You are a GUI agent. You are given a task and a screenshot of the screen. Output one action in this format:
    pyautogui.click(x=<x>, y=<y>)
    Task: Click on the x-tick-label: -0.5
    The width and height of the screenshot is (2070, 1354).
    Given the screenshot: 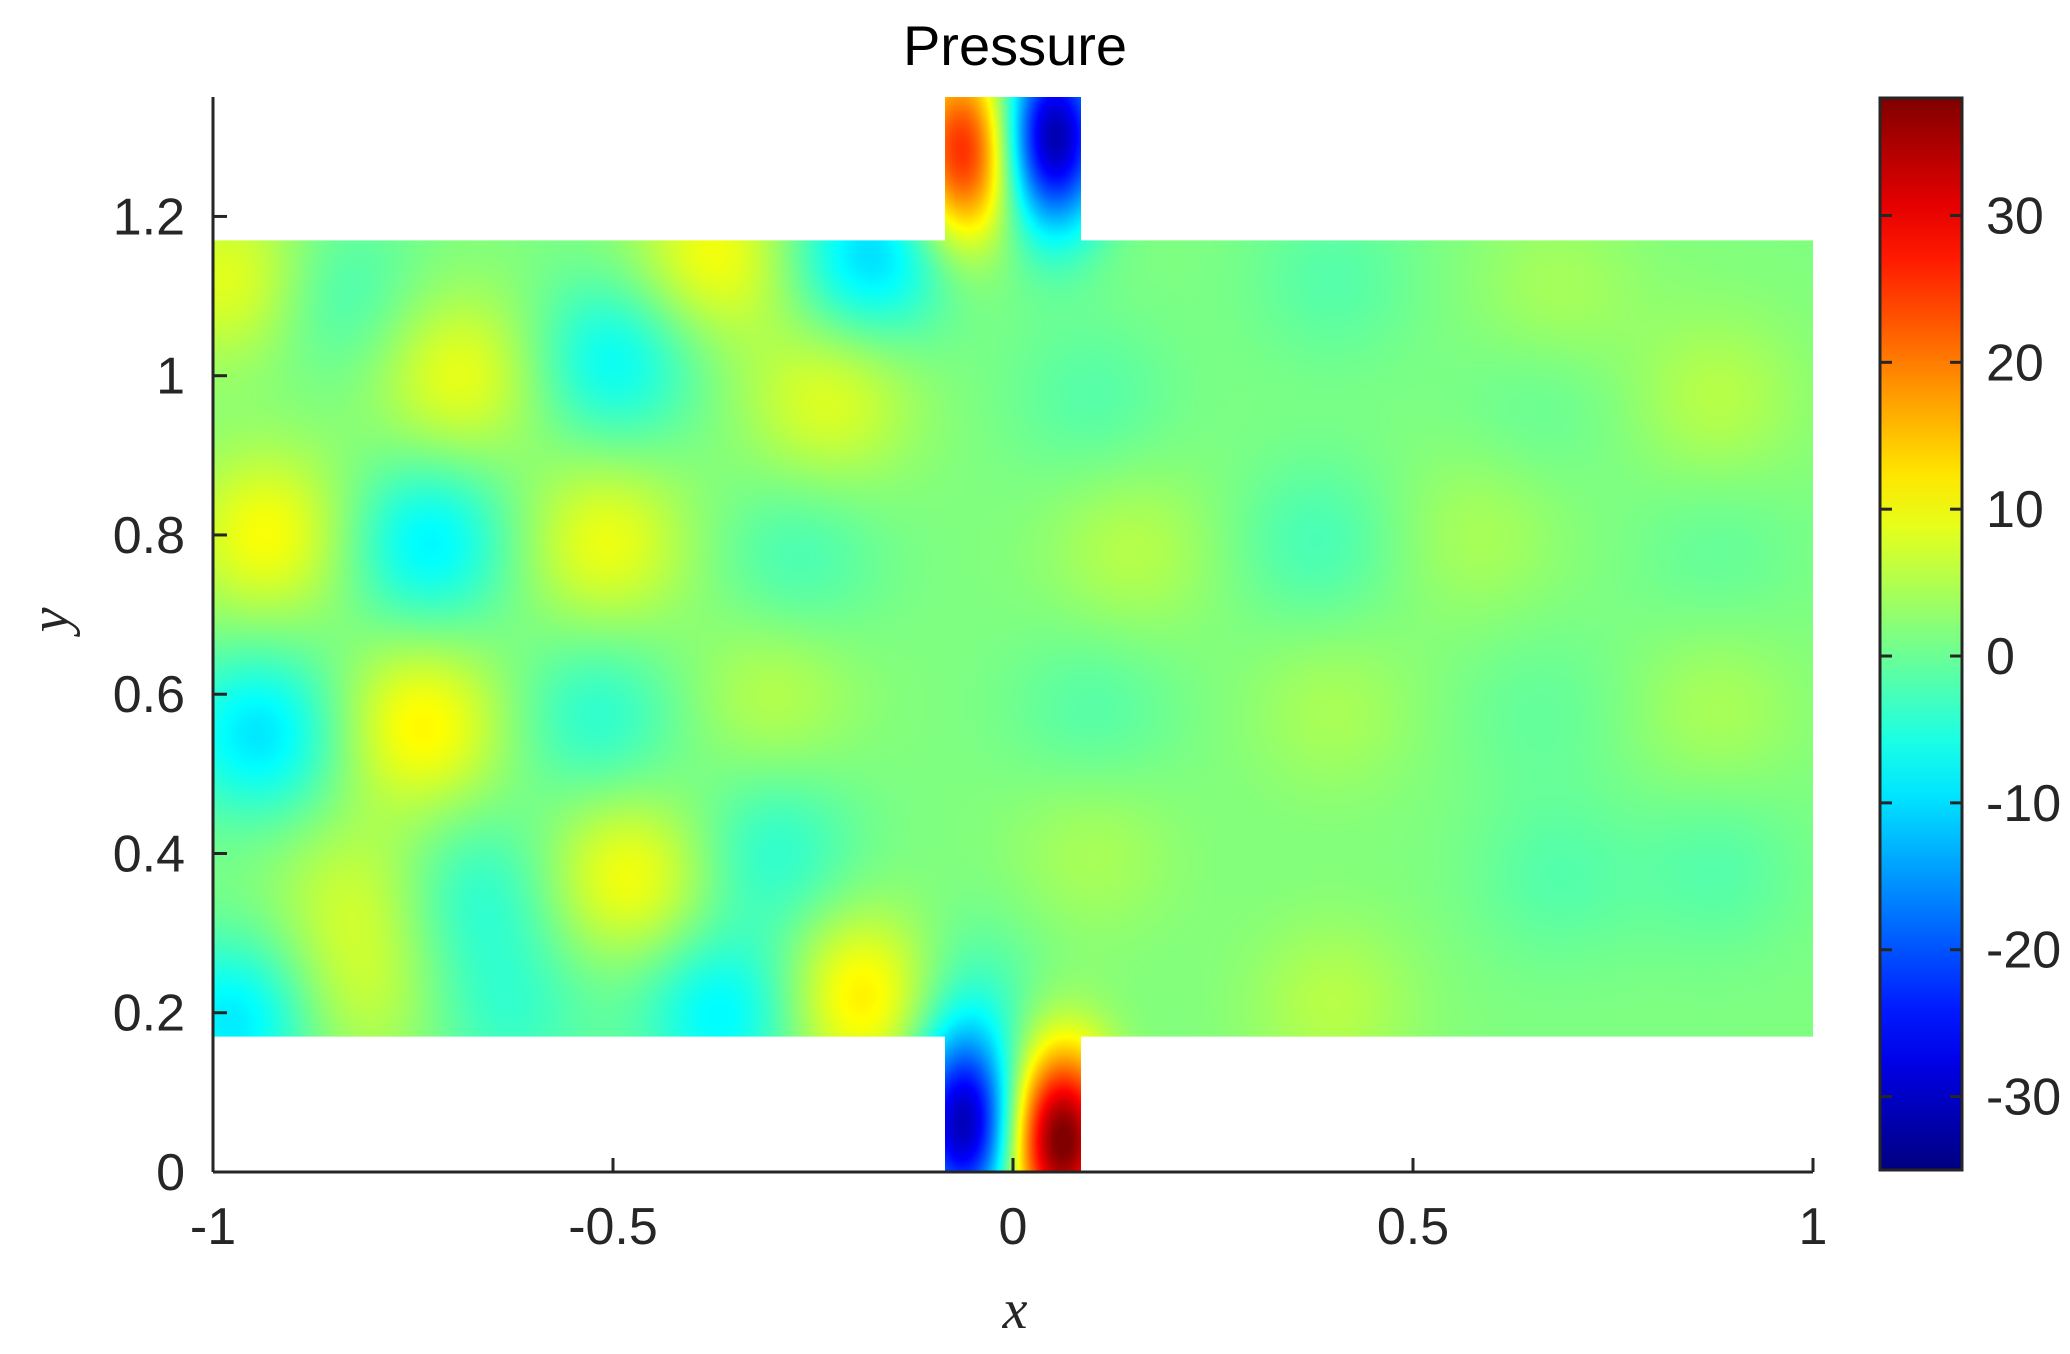 What is the action you would take?
    pyautogui.click(x=613, y=1227)
    